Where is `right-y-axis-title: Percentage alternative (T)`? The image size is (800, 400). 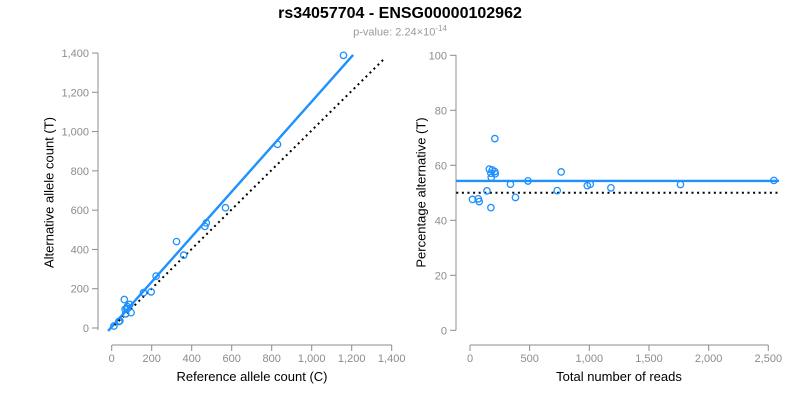
right-y-axis-title: Percentage alternative (T) is located at coordinates (421, 192).